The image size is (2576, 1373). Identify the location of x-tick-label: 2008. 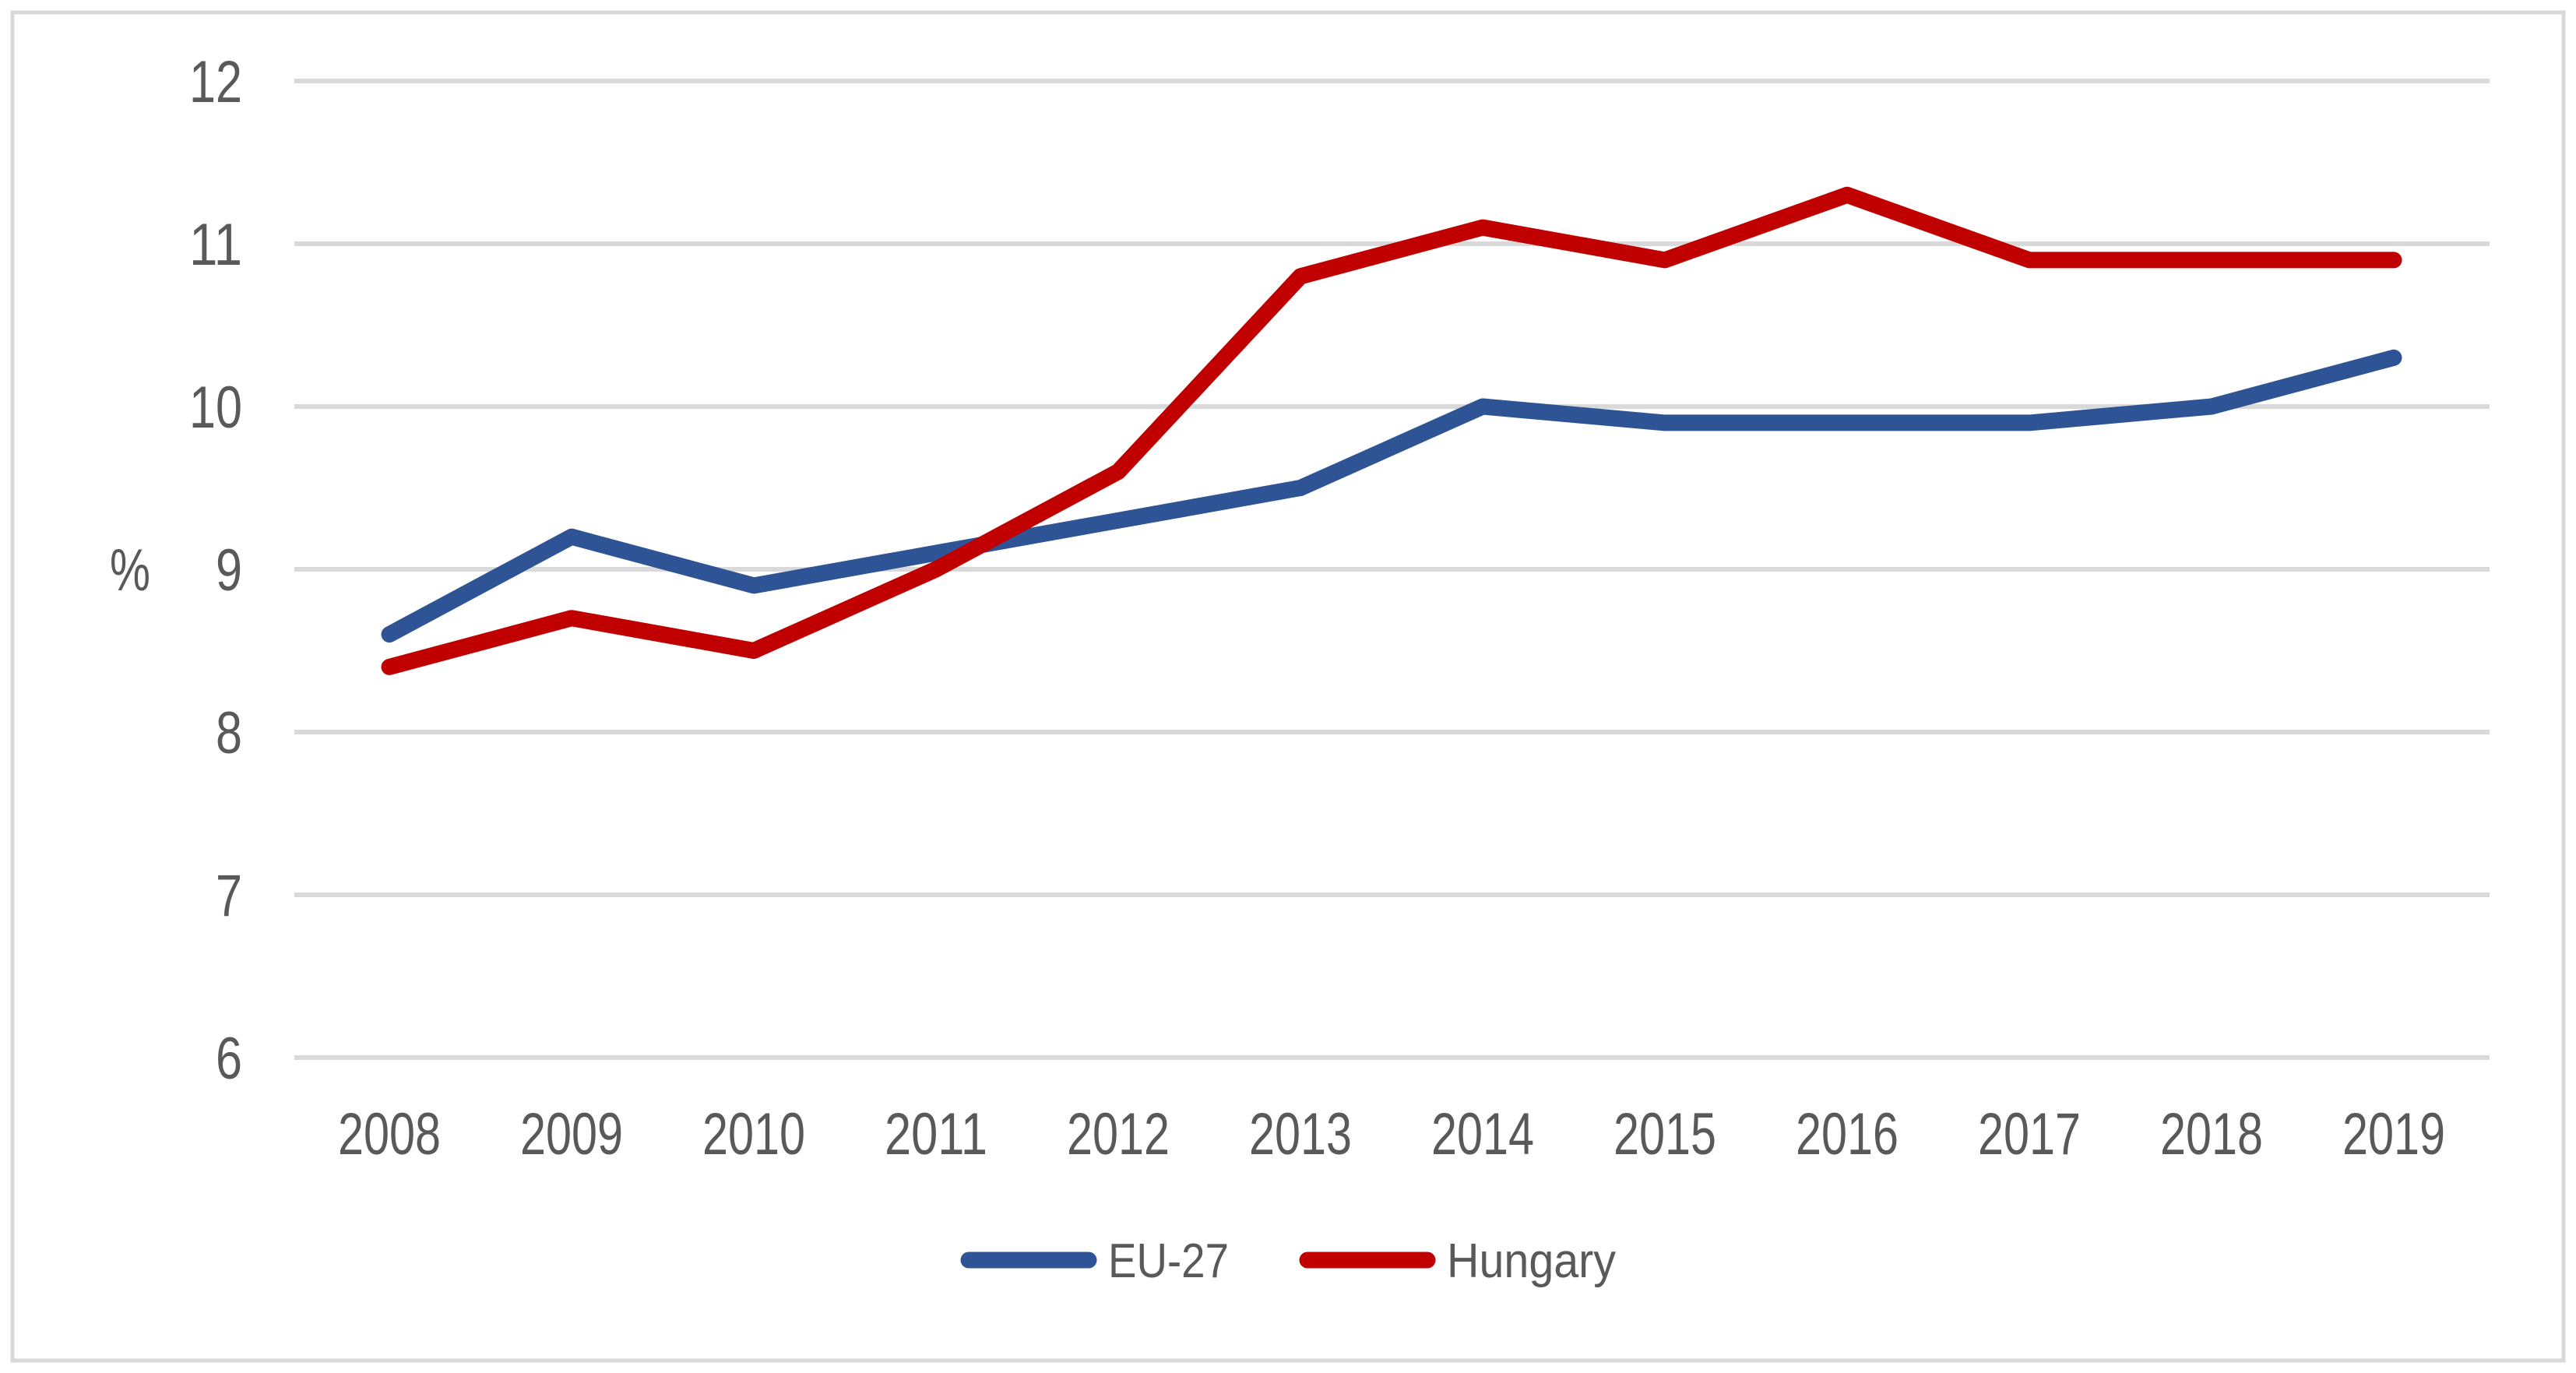
(389, 1134).